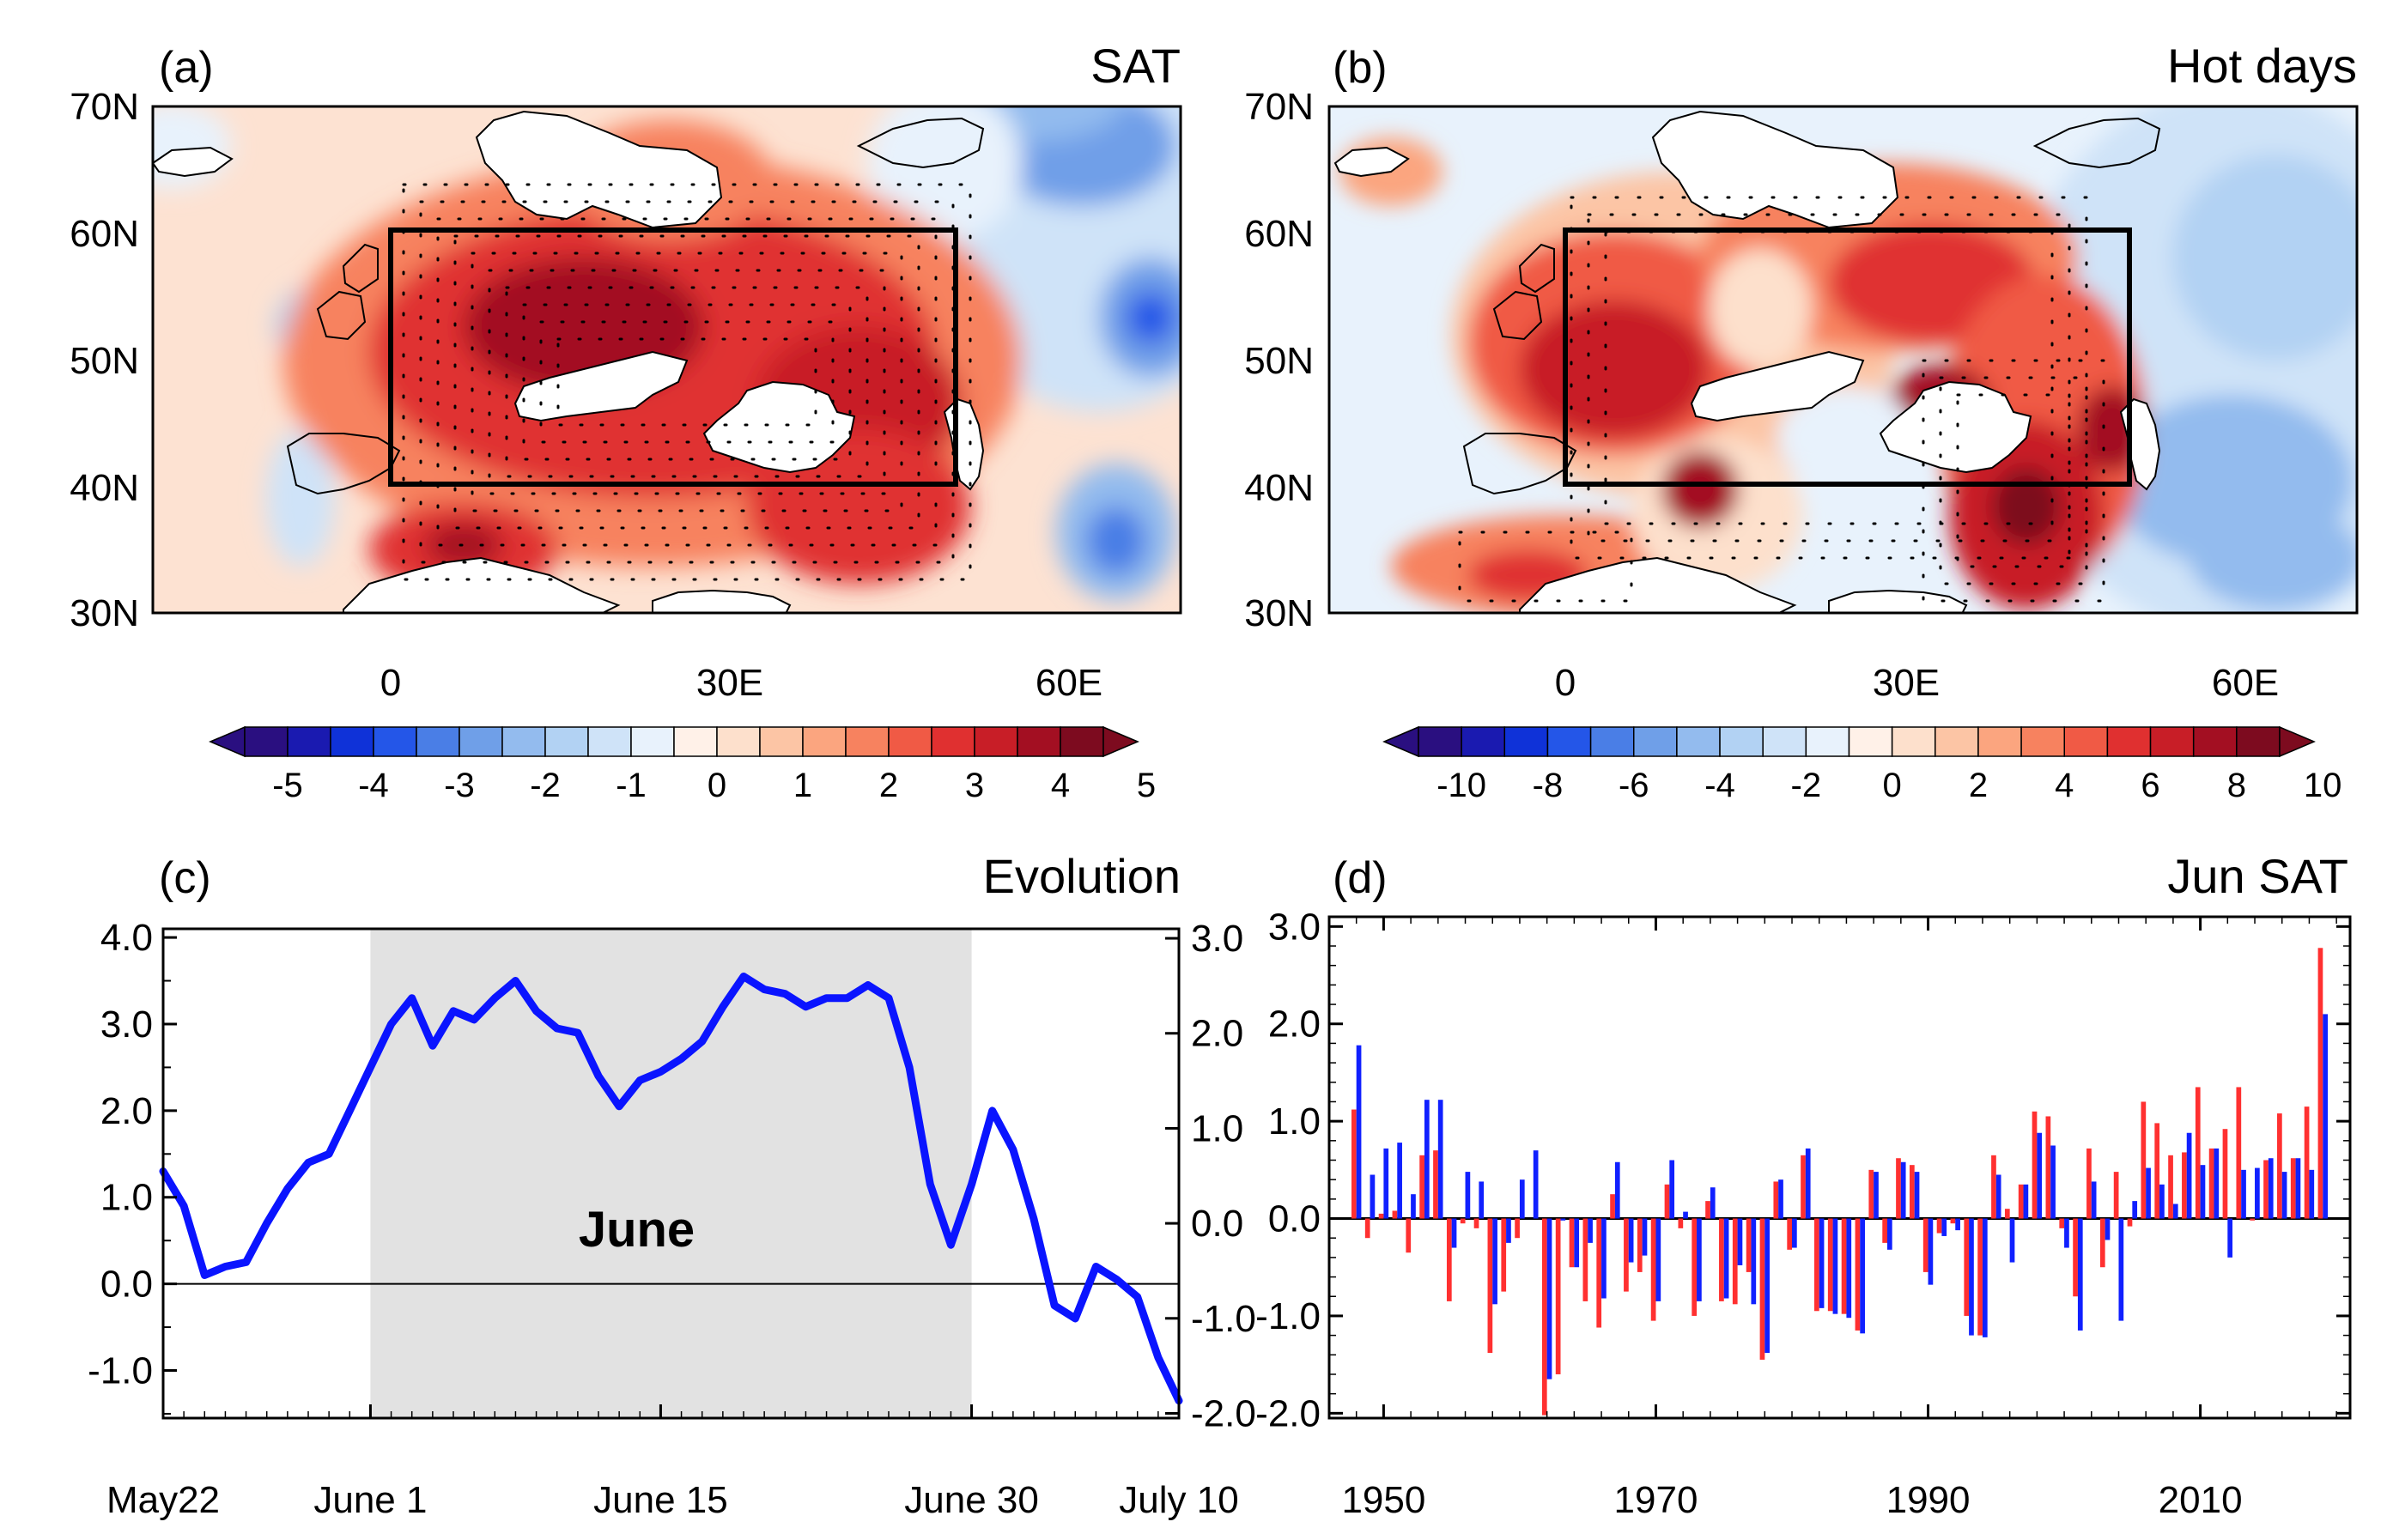 This screenshot has width=2387, height=1540. I want to click on panel-b-colorbar-labels: -10 -8 -6 -4 -2 0 2 4 6 8 10, so click(1888, 786).